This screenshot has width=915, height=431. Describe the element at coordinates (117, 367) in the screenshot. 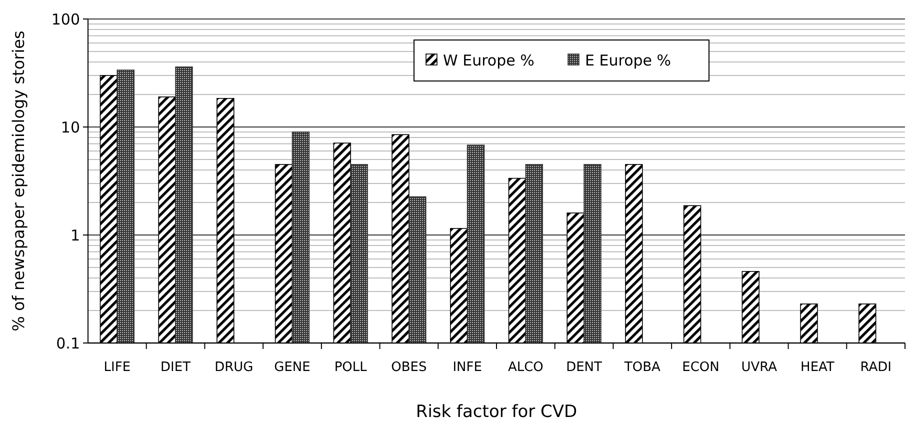

I see `x-tick-label: LIFE` at that location.